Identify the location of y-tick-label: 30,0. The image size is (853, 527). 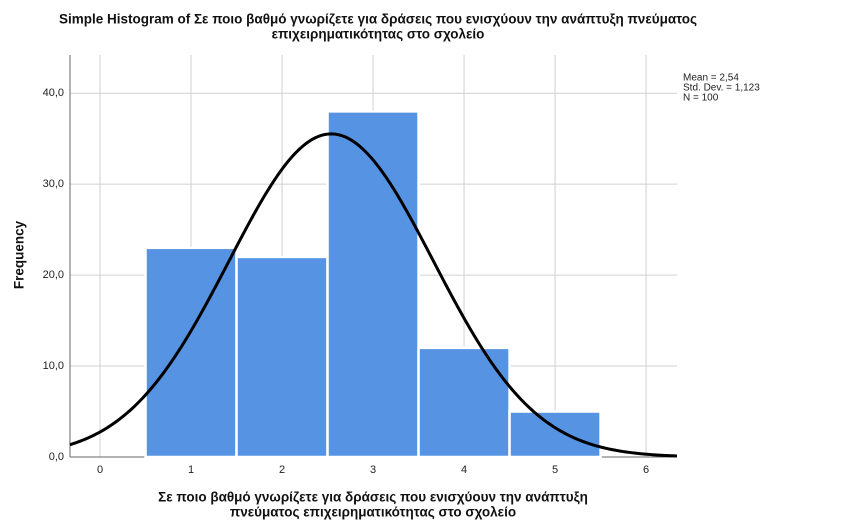
(53, 184).